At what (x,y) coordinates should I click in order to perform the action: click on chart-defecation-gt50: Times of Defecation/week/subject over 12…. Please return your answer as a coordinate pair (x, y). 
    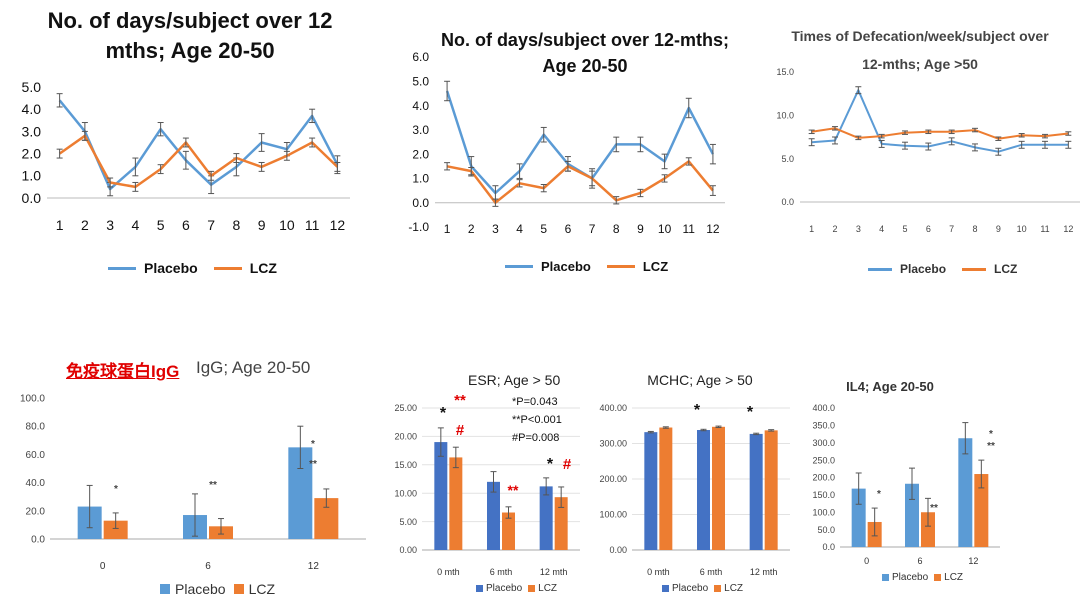
    Looking at the image, I should click on (920, 150).